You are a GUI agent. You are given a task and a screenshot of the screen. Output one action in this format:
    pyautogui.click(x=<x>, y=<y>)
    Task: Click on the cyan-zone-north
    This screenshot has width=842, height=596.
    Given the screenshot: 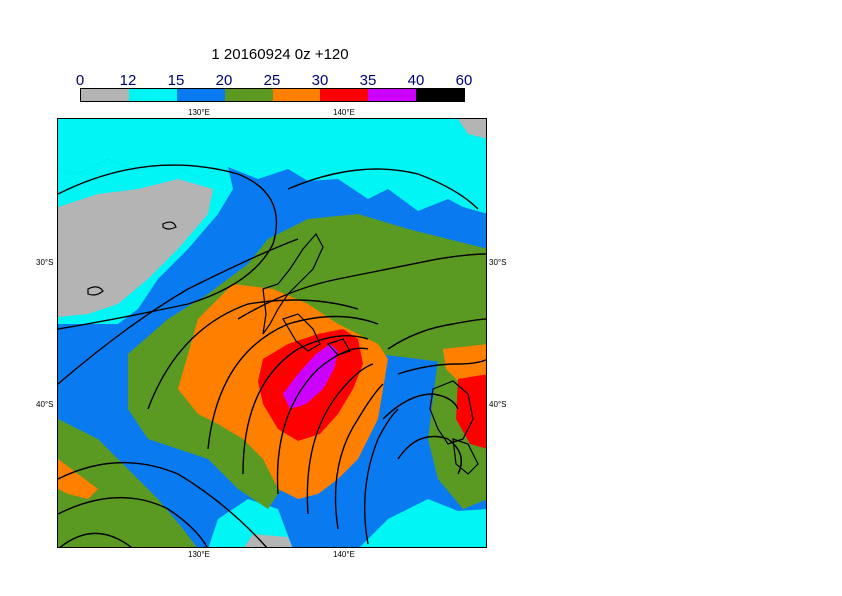 What is the action you would take?
    pyautogui.click(x=272, y=166)
    